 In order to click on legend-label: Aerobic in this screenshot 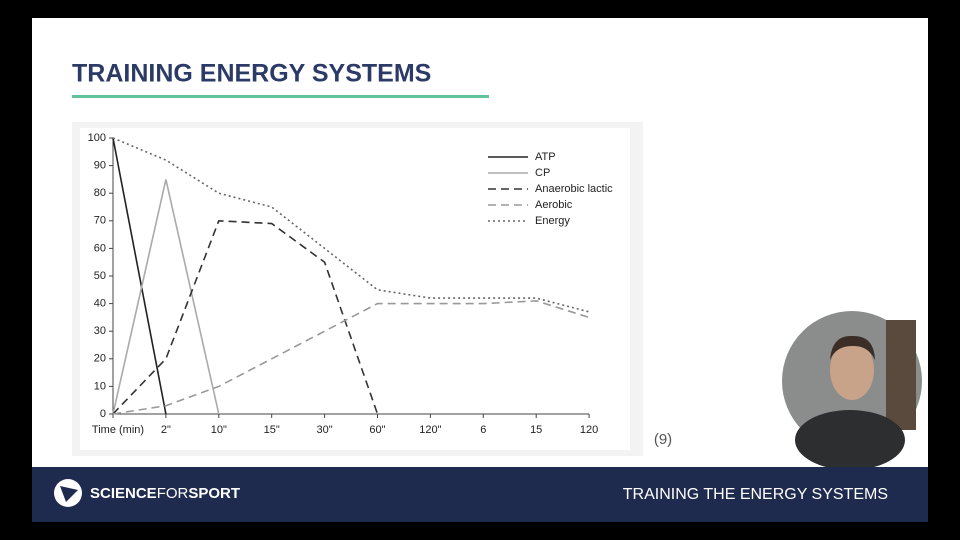, I will do `click(554, 205)`.